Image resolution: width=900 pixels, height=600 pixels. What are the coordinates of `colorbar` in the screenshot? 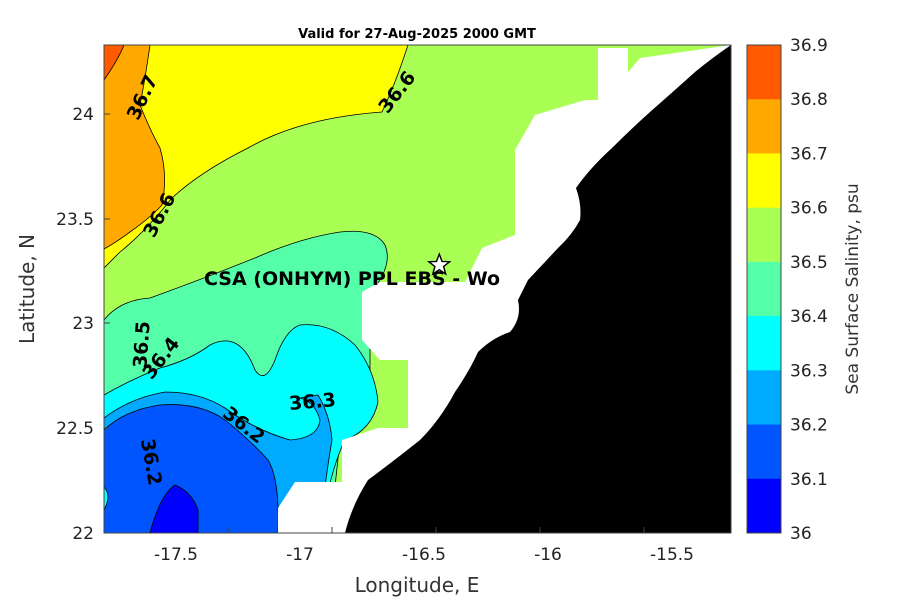 It's located at (764, 289).